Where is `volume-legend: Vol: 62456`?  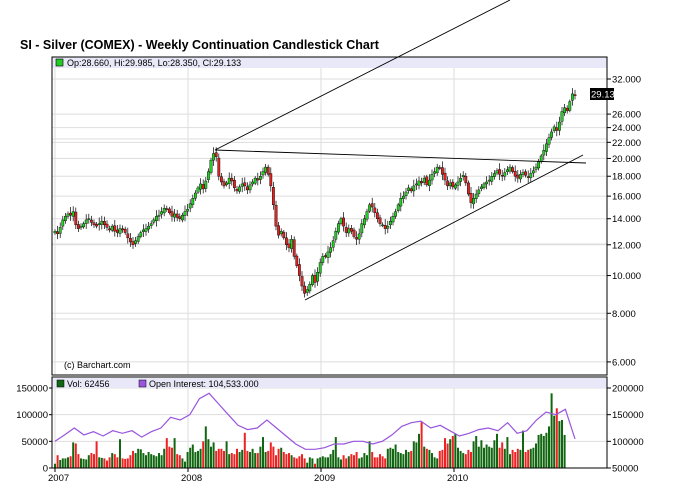
volume-legend: Vol: 62456 is located at coordinates (88, 384).